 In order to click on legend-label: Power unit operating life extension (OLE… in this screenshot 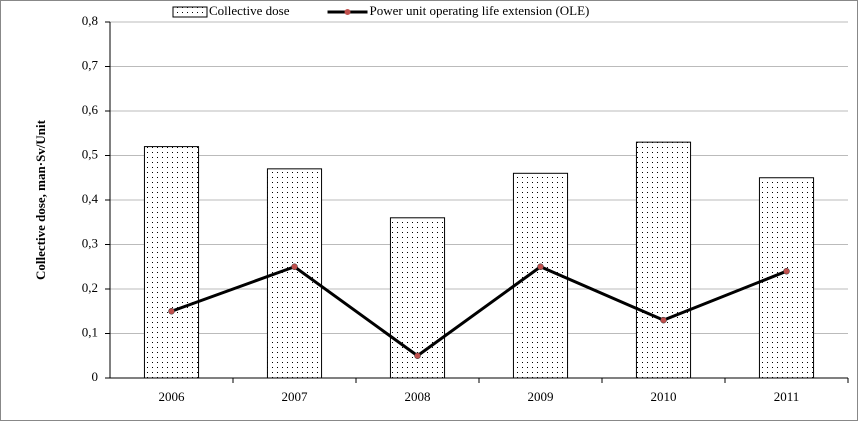, I will do `click(480, 10)`.